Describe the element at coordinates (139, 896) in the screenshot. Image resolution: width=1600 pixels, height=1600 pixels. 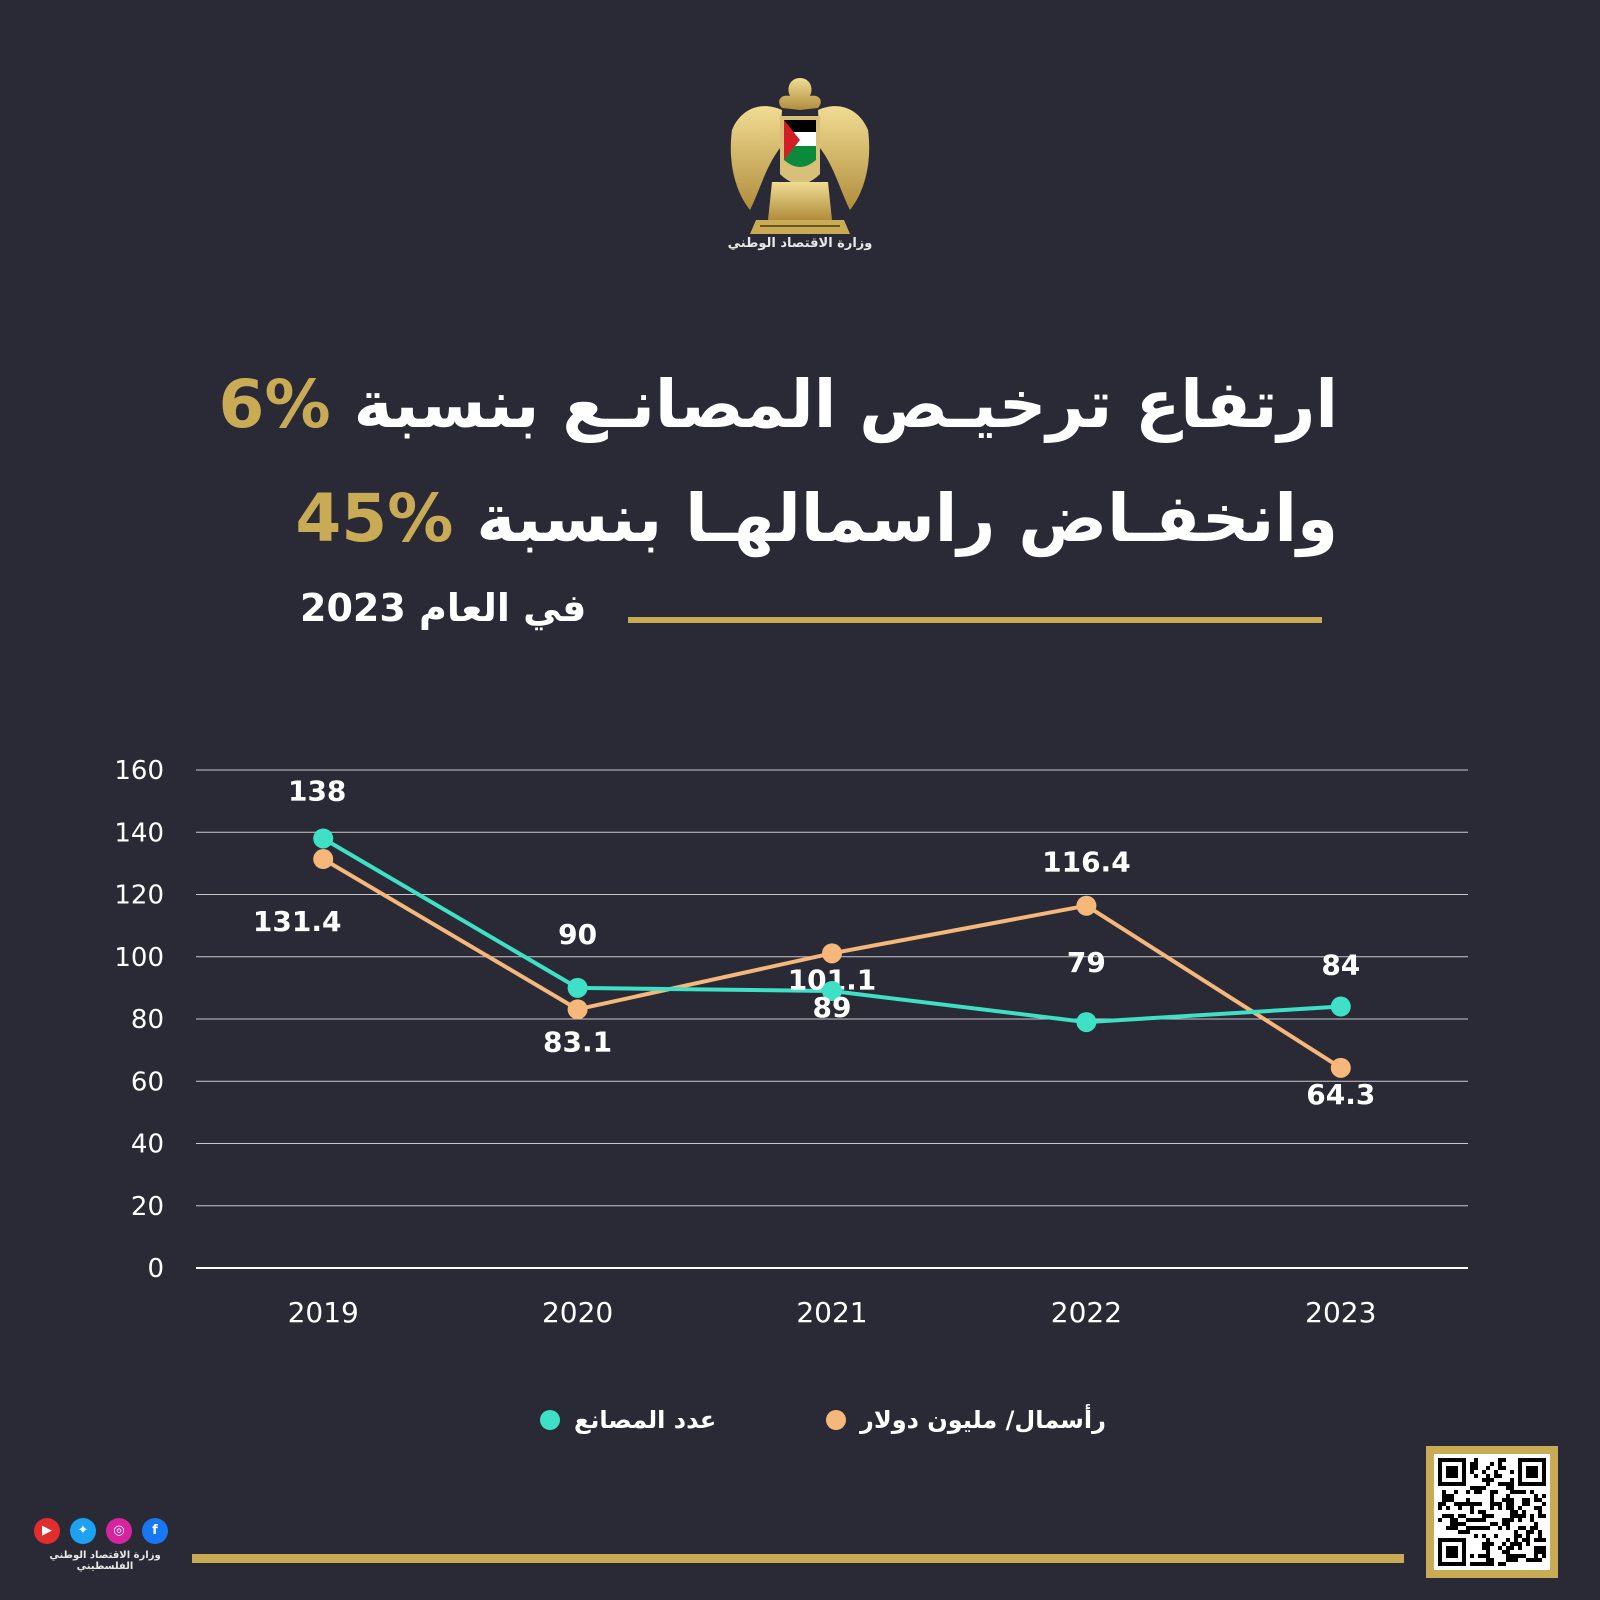
I see `y-tick-label: 120` at that location.